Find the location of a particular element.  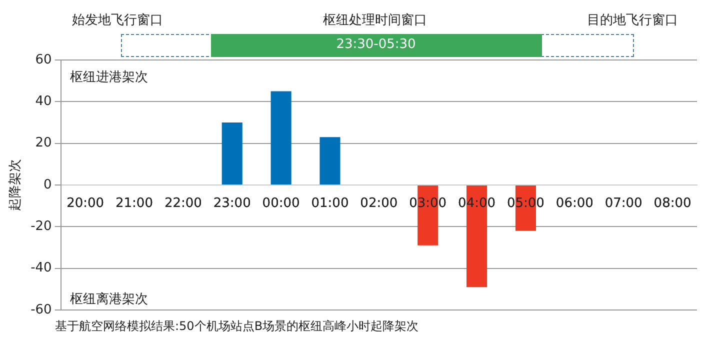

x-tick-label: 07:00 is located at coordinates (623, 204).